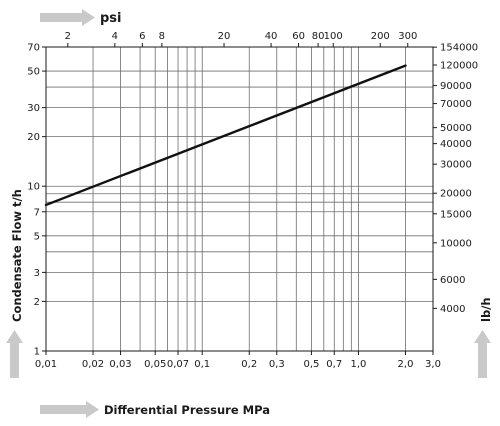 The width and height of the screenshot is (500, 426). What do you see at coordinates (68, 36) in the screenshot?
I see `psi-tick-label: 2` at bounding box center [68, 36].